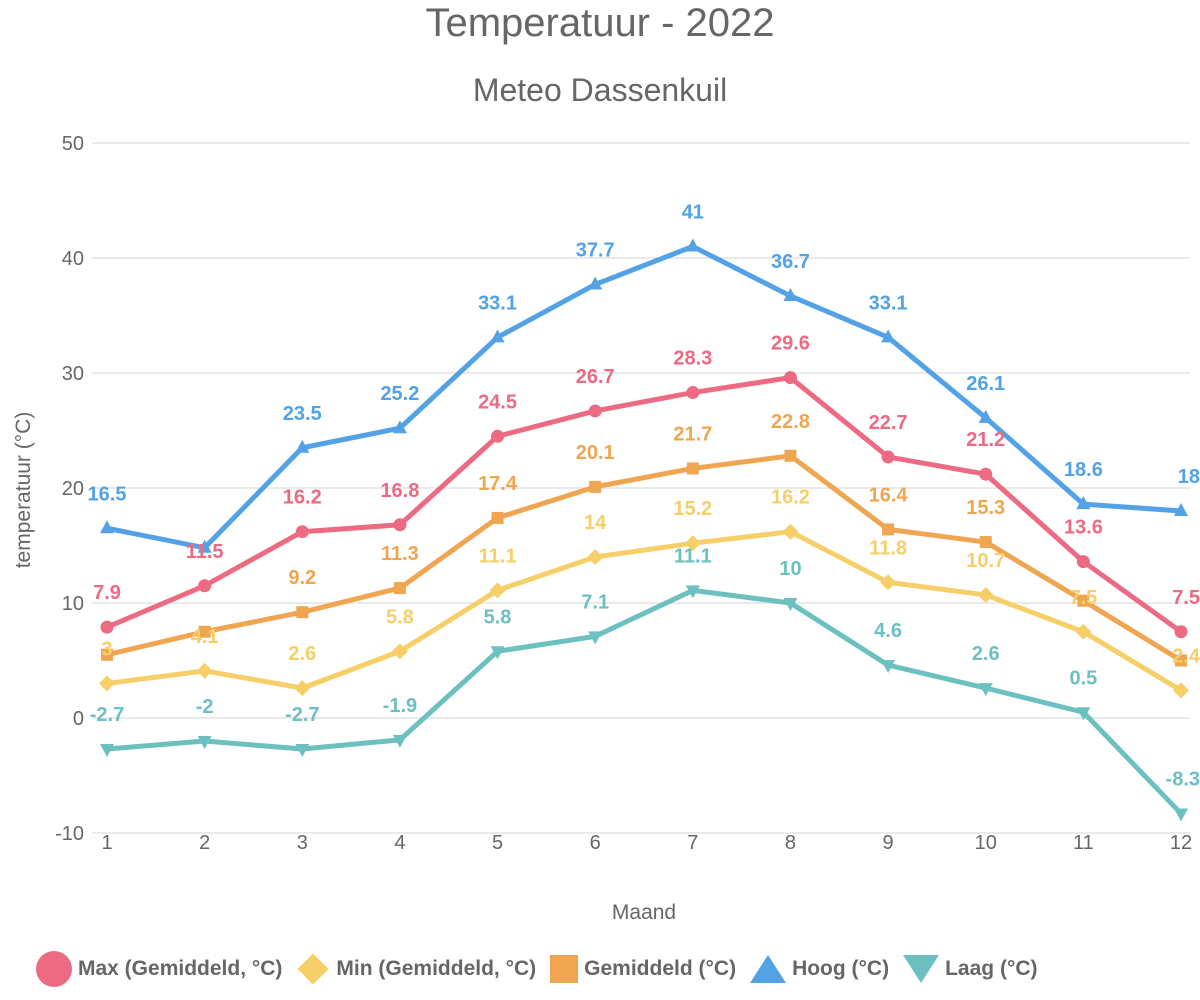 The height and width of the screenshot is (1000, 1200). I want to click on x-axis-title: Maand, so click(644, 912).